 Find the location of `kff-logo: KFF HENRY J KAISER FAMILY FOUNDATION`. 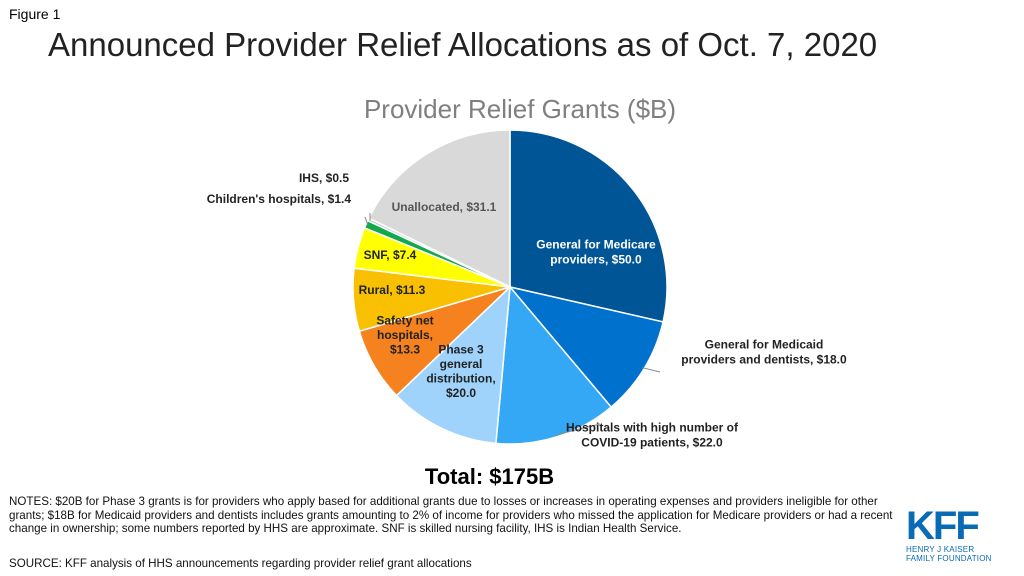

kff-logo: KFF HENRY J KAISER FAMILY FOUNDATION is located at coordinates (961, 533).